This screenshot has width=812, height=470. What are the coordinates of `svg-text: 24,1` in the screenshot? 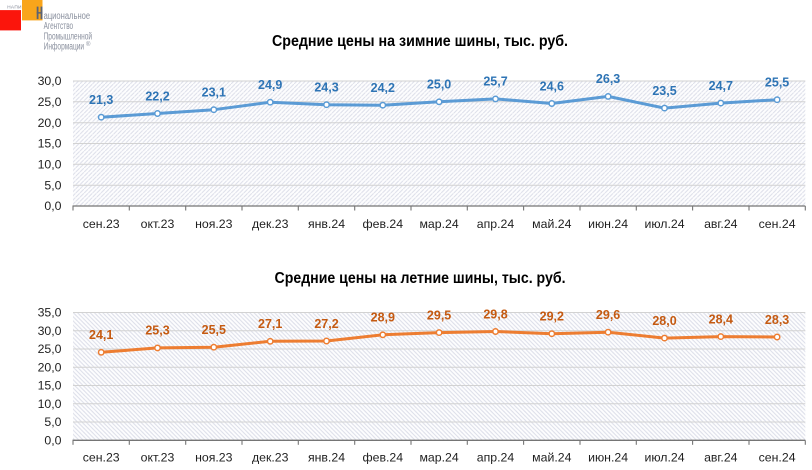 It's located at (101, 335).